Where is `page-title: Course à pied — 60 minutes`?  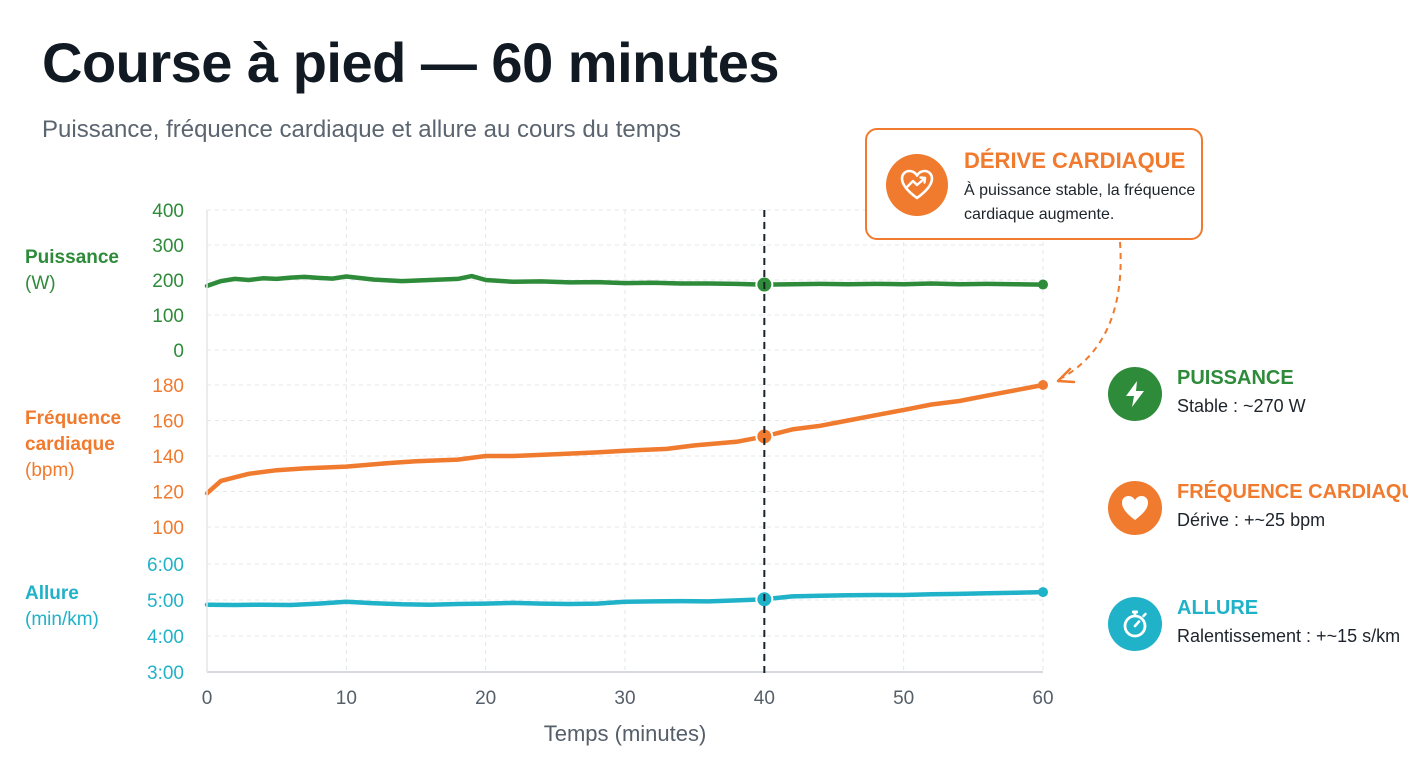 page-title: Course à pied — 60 minutes is located at coordinates (410, 62).